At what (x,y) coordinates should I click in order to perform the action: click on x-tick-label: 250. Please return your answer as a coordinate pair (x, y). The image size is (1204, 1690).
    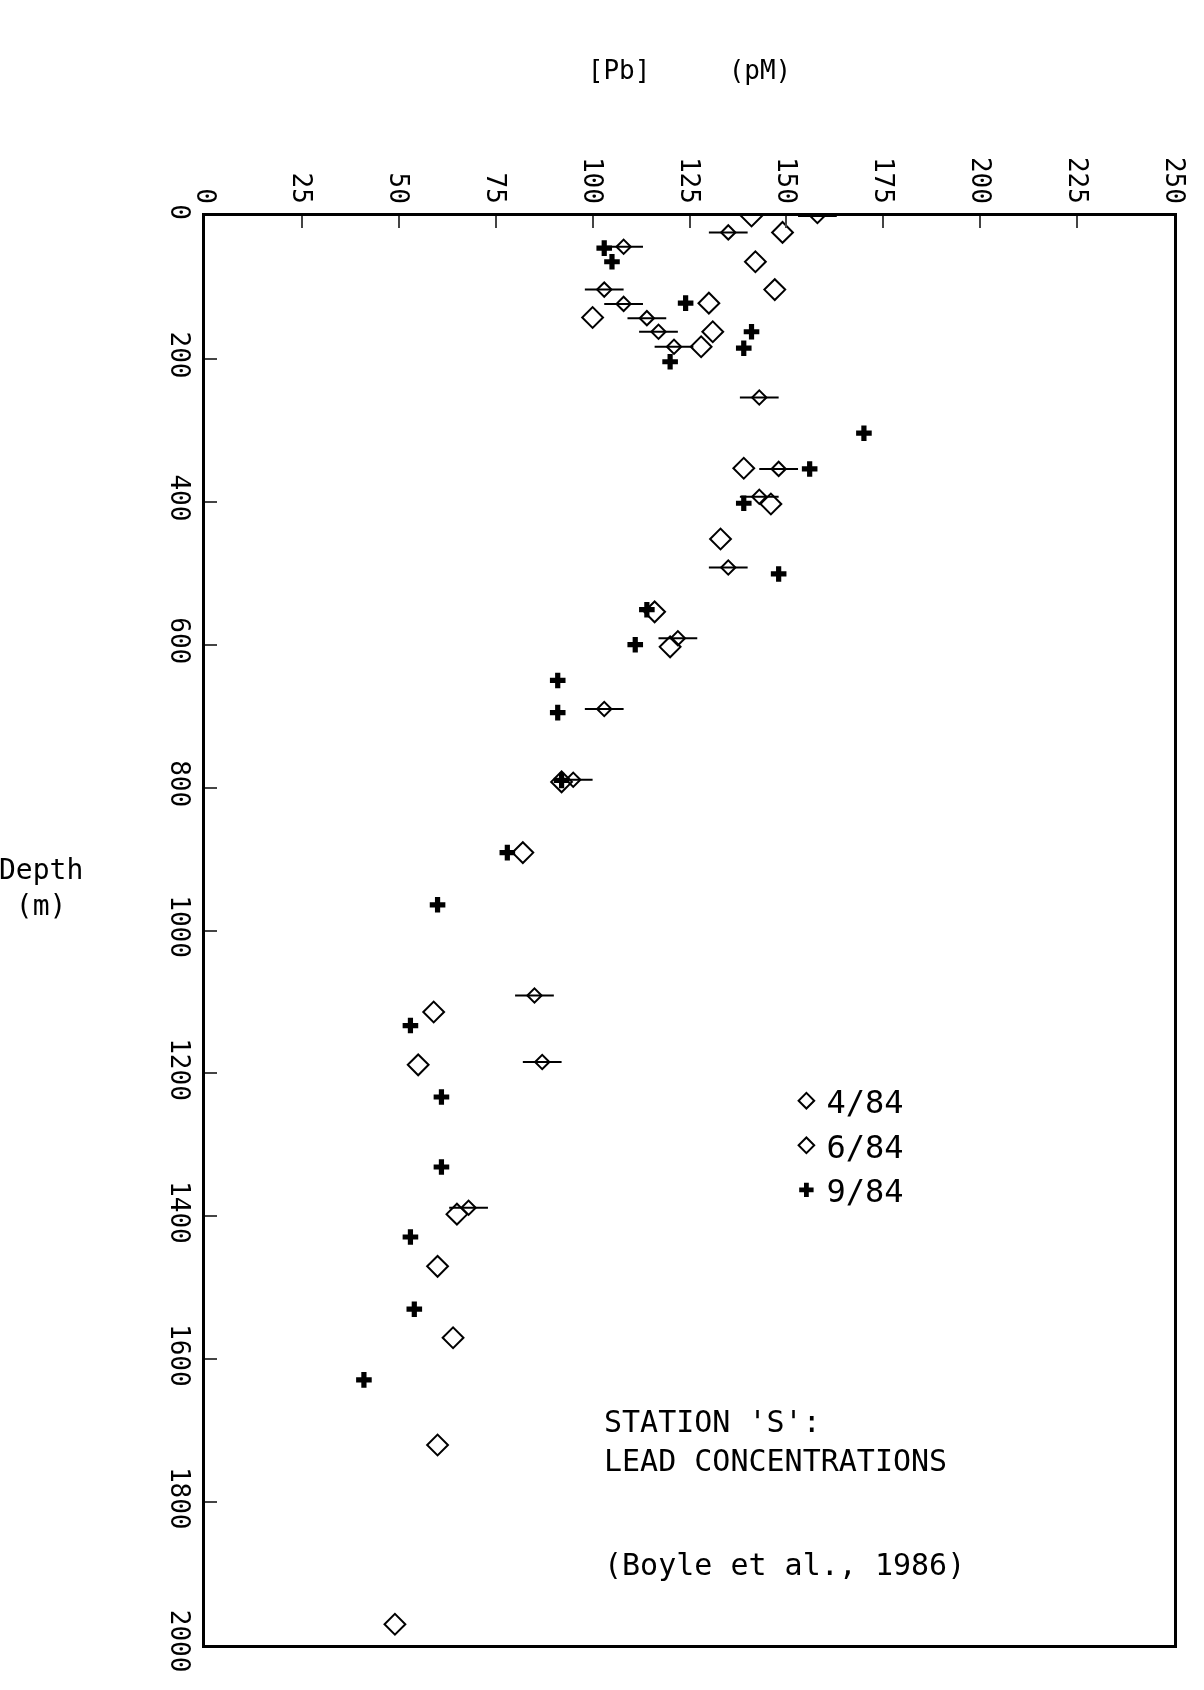
    Looking at the image, I should click on (1174, 180).